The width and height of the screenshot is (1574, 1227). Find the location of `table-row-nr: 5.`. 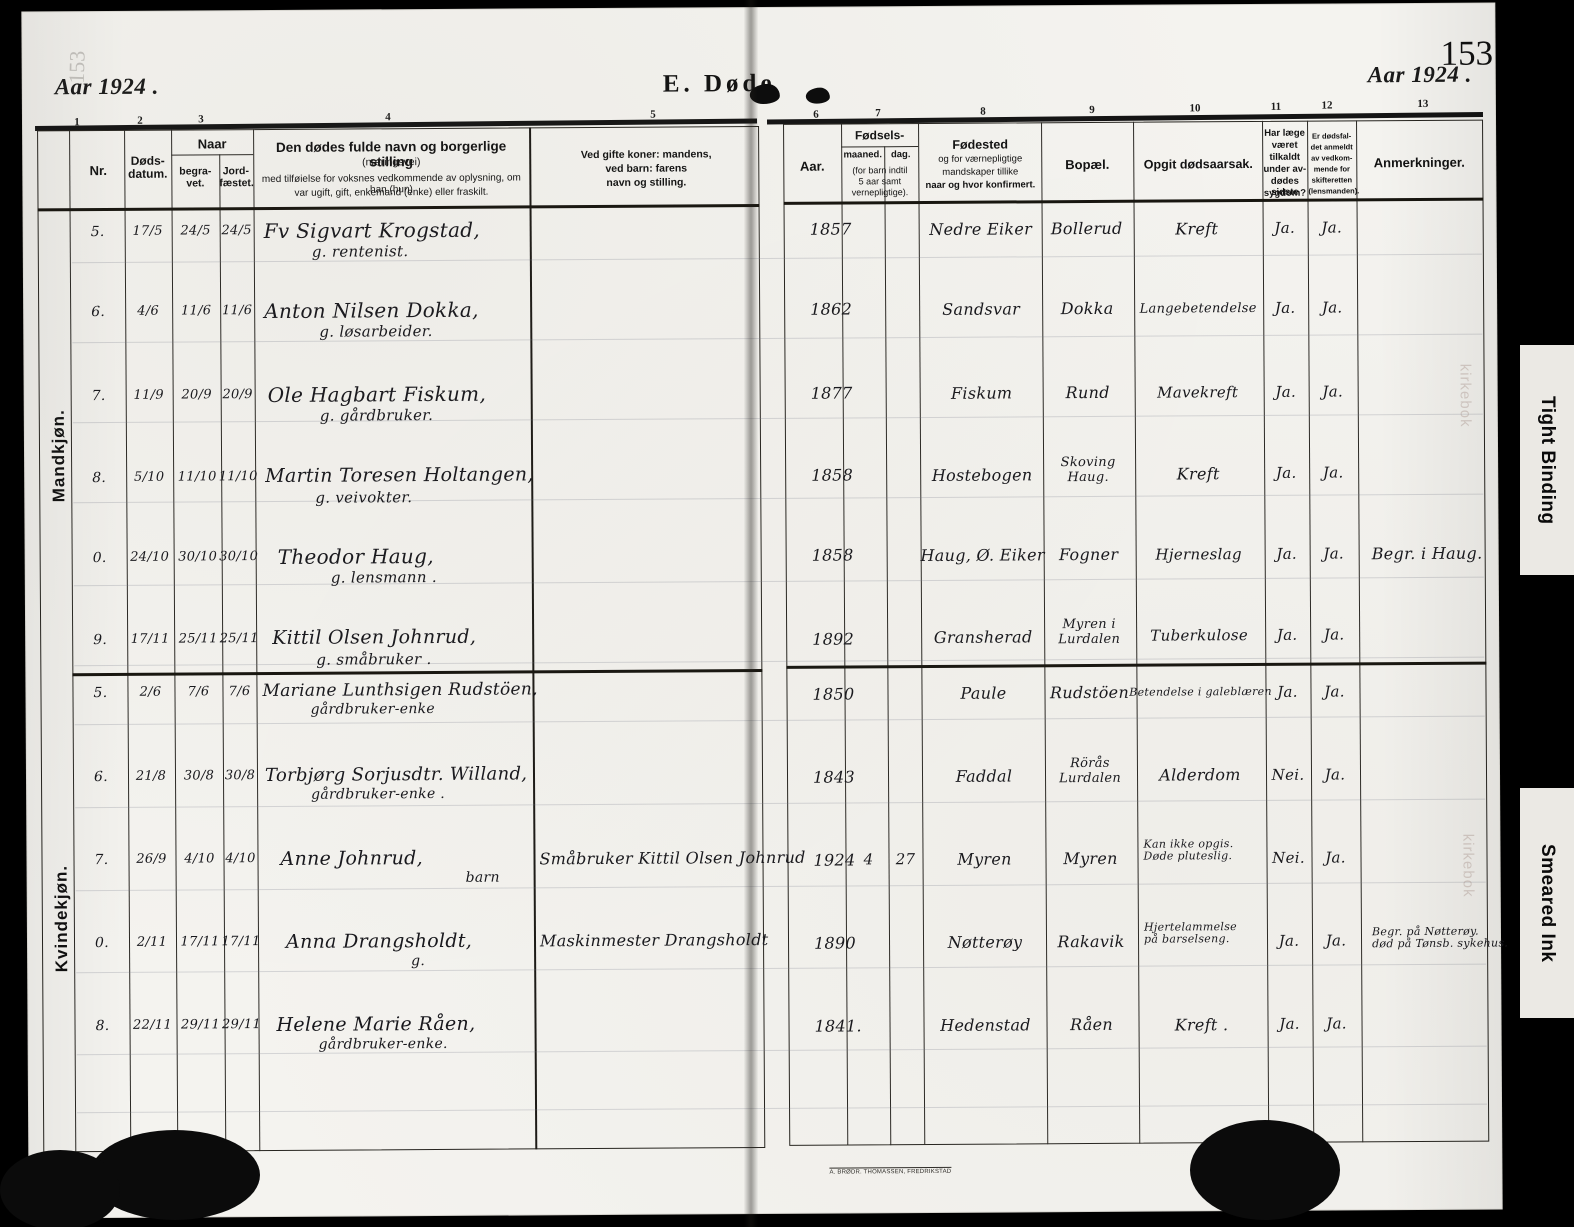

table-row-nr: 5. is located at coordinates (100, 693).